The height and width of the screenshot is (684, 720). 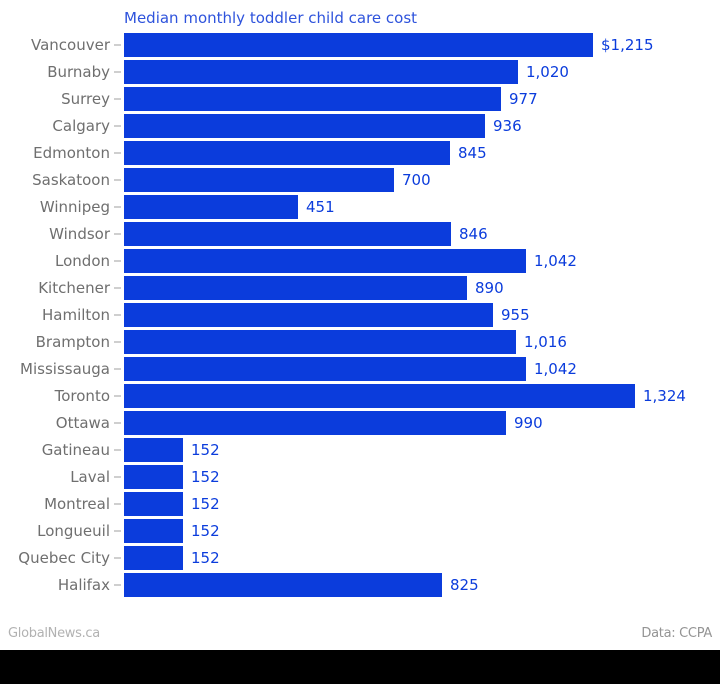 I want to click on bar-row: Laval 152, so click(x=360, y=476).